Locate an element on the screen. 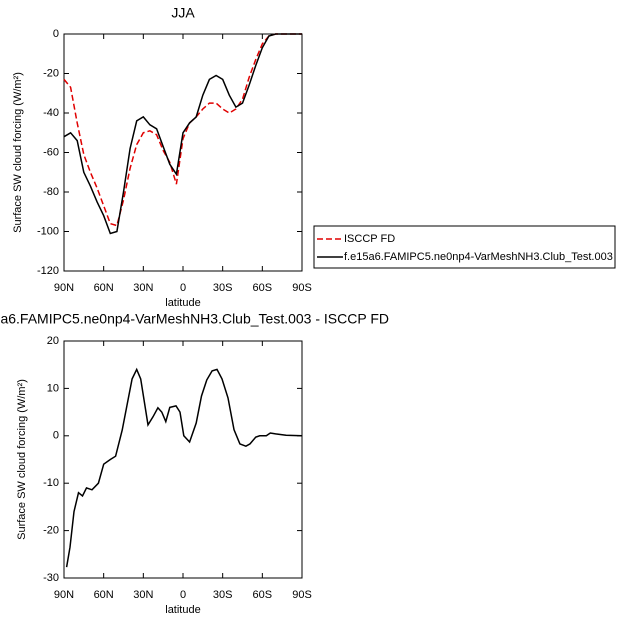 The image size is (627, 625). y-tick-label: -100 is located at coordinates (48, 231).